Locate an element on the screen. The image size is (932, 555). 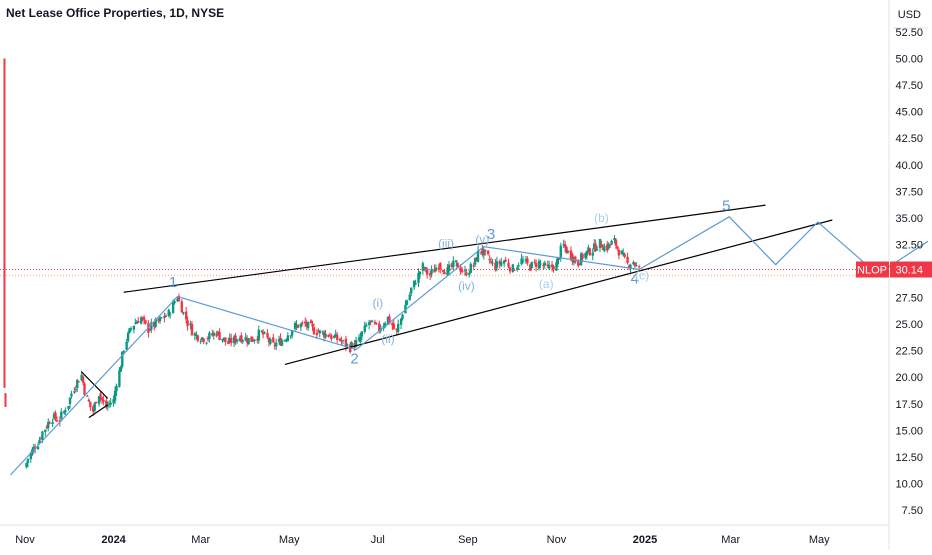
x-tick-label: May is located at coordinates (819, 540).